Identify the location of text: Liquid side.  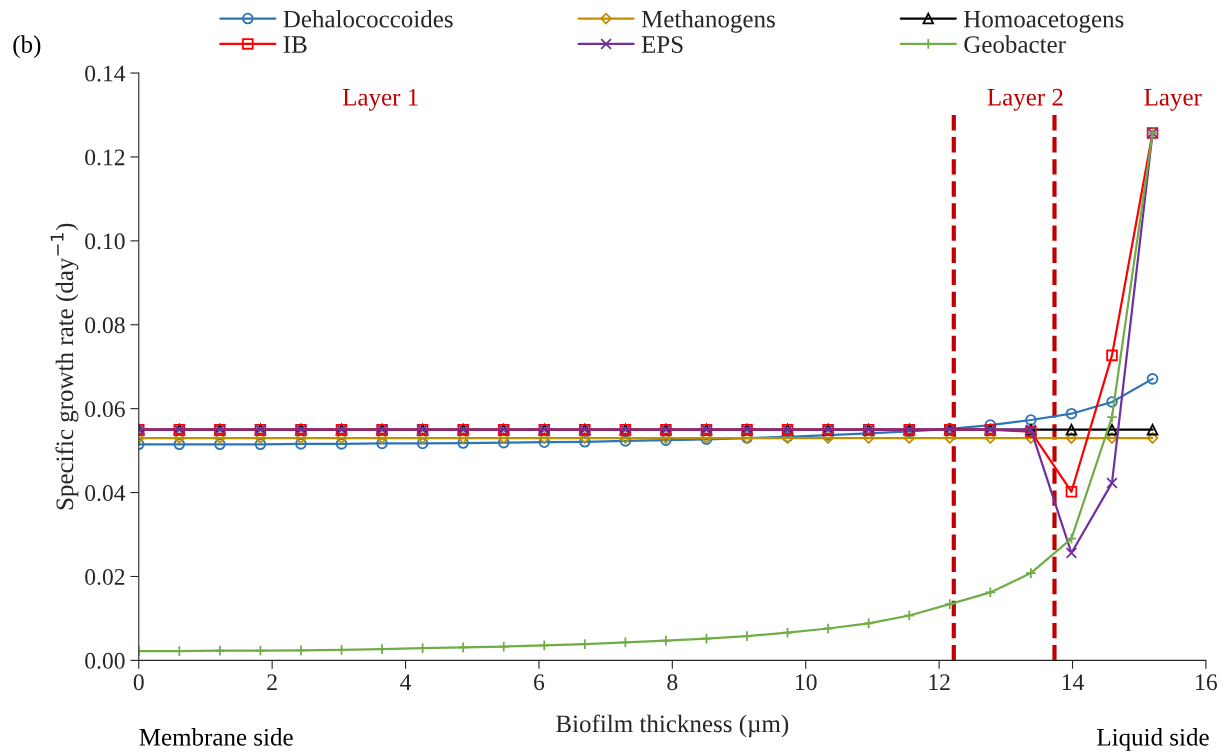
(1153, 739).